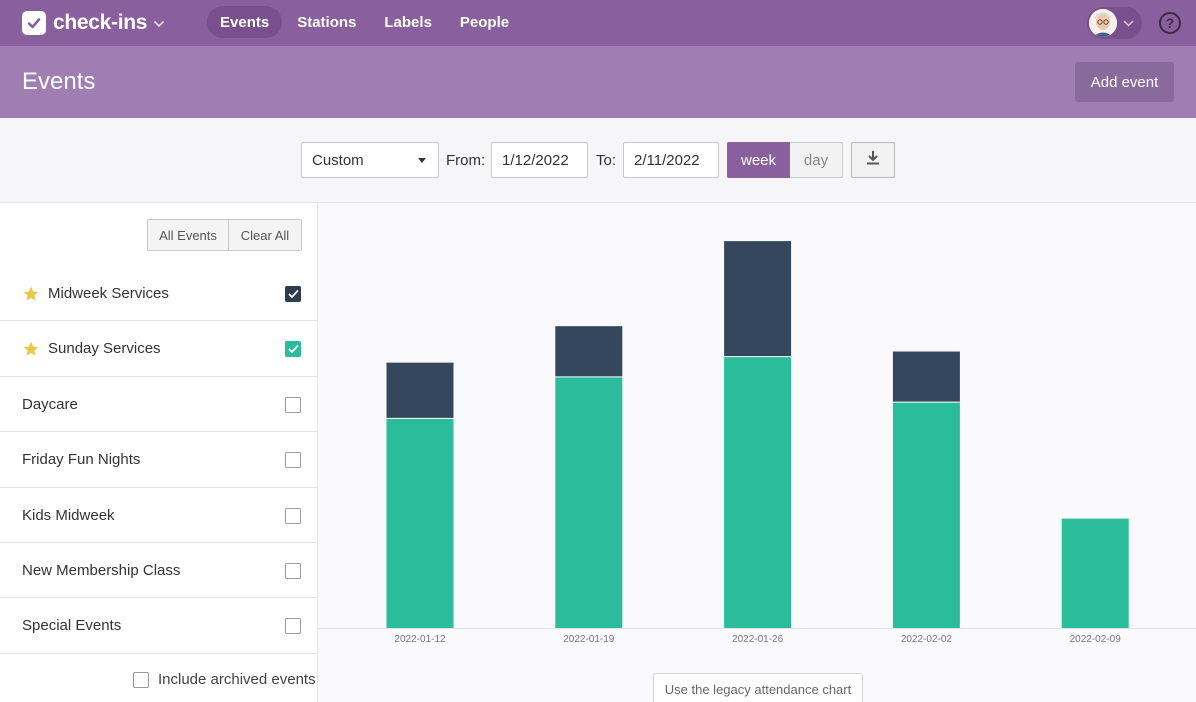 The height and width of the screenshot is (702, 1196). I want to click on date-range-select: Custom, so click(370, 160).